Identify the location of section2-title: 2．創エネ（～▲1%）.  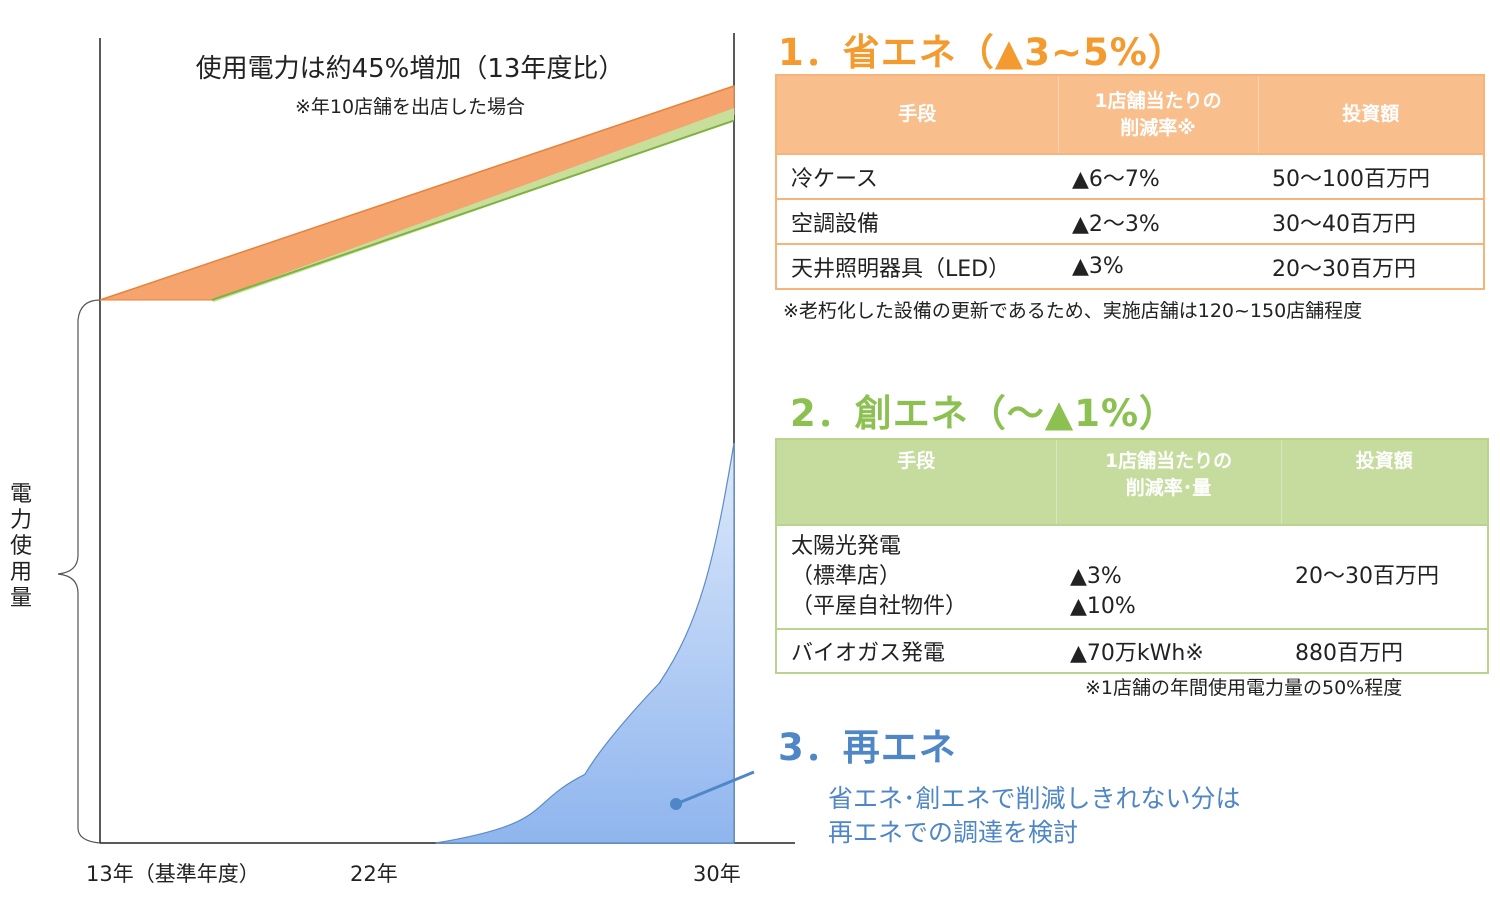
(984, 413).